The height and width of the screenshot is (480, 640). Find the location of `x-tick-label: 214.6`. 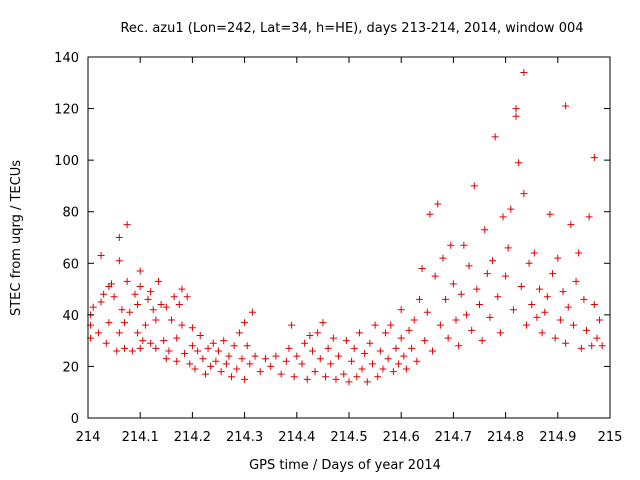

x-tick-label: 214.6 is located at coordinates (401, 437).